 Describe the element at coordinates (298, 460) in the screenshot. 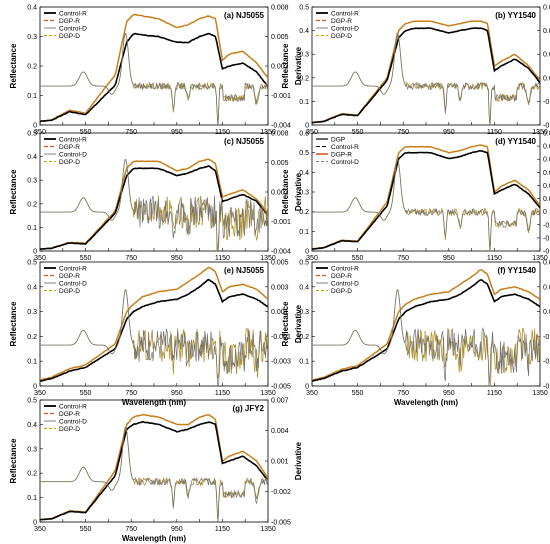

I see `y2-axis-label: Derivative` at that location.